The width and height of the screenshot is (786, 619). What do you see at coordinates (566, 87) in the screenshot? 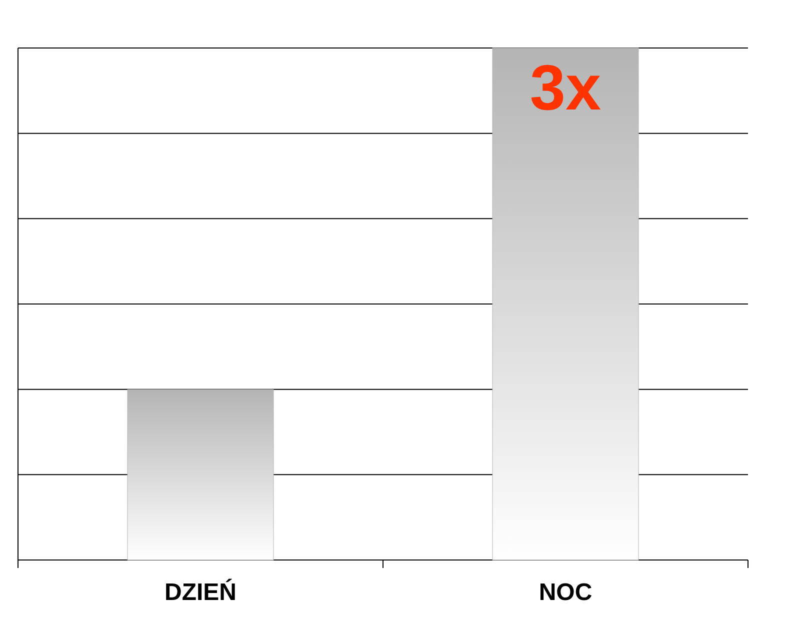
I see `annotation: 3x` at bounding box center [566, 87].